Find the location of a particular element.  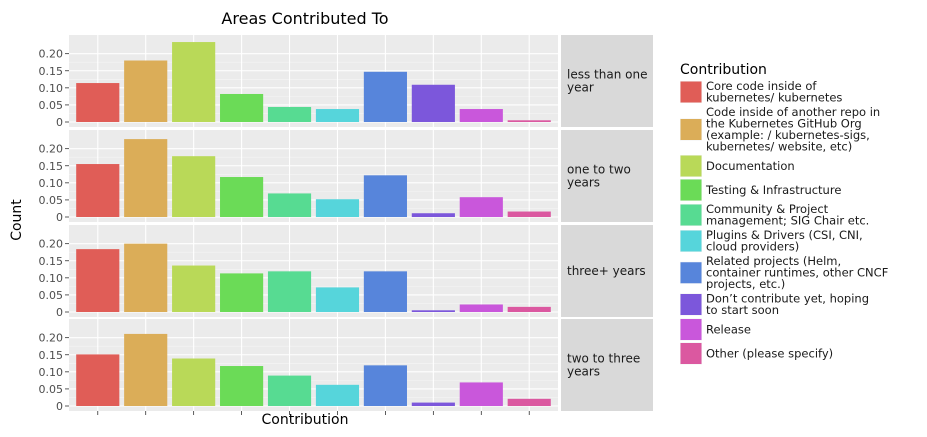

legend-item: Release is located at coordinates (715, 329).